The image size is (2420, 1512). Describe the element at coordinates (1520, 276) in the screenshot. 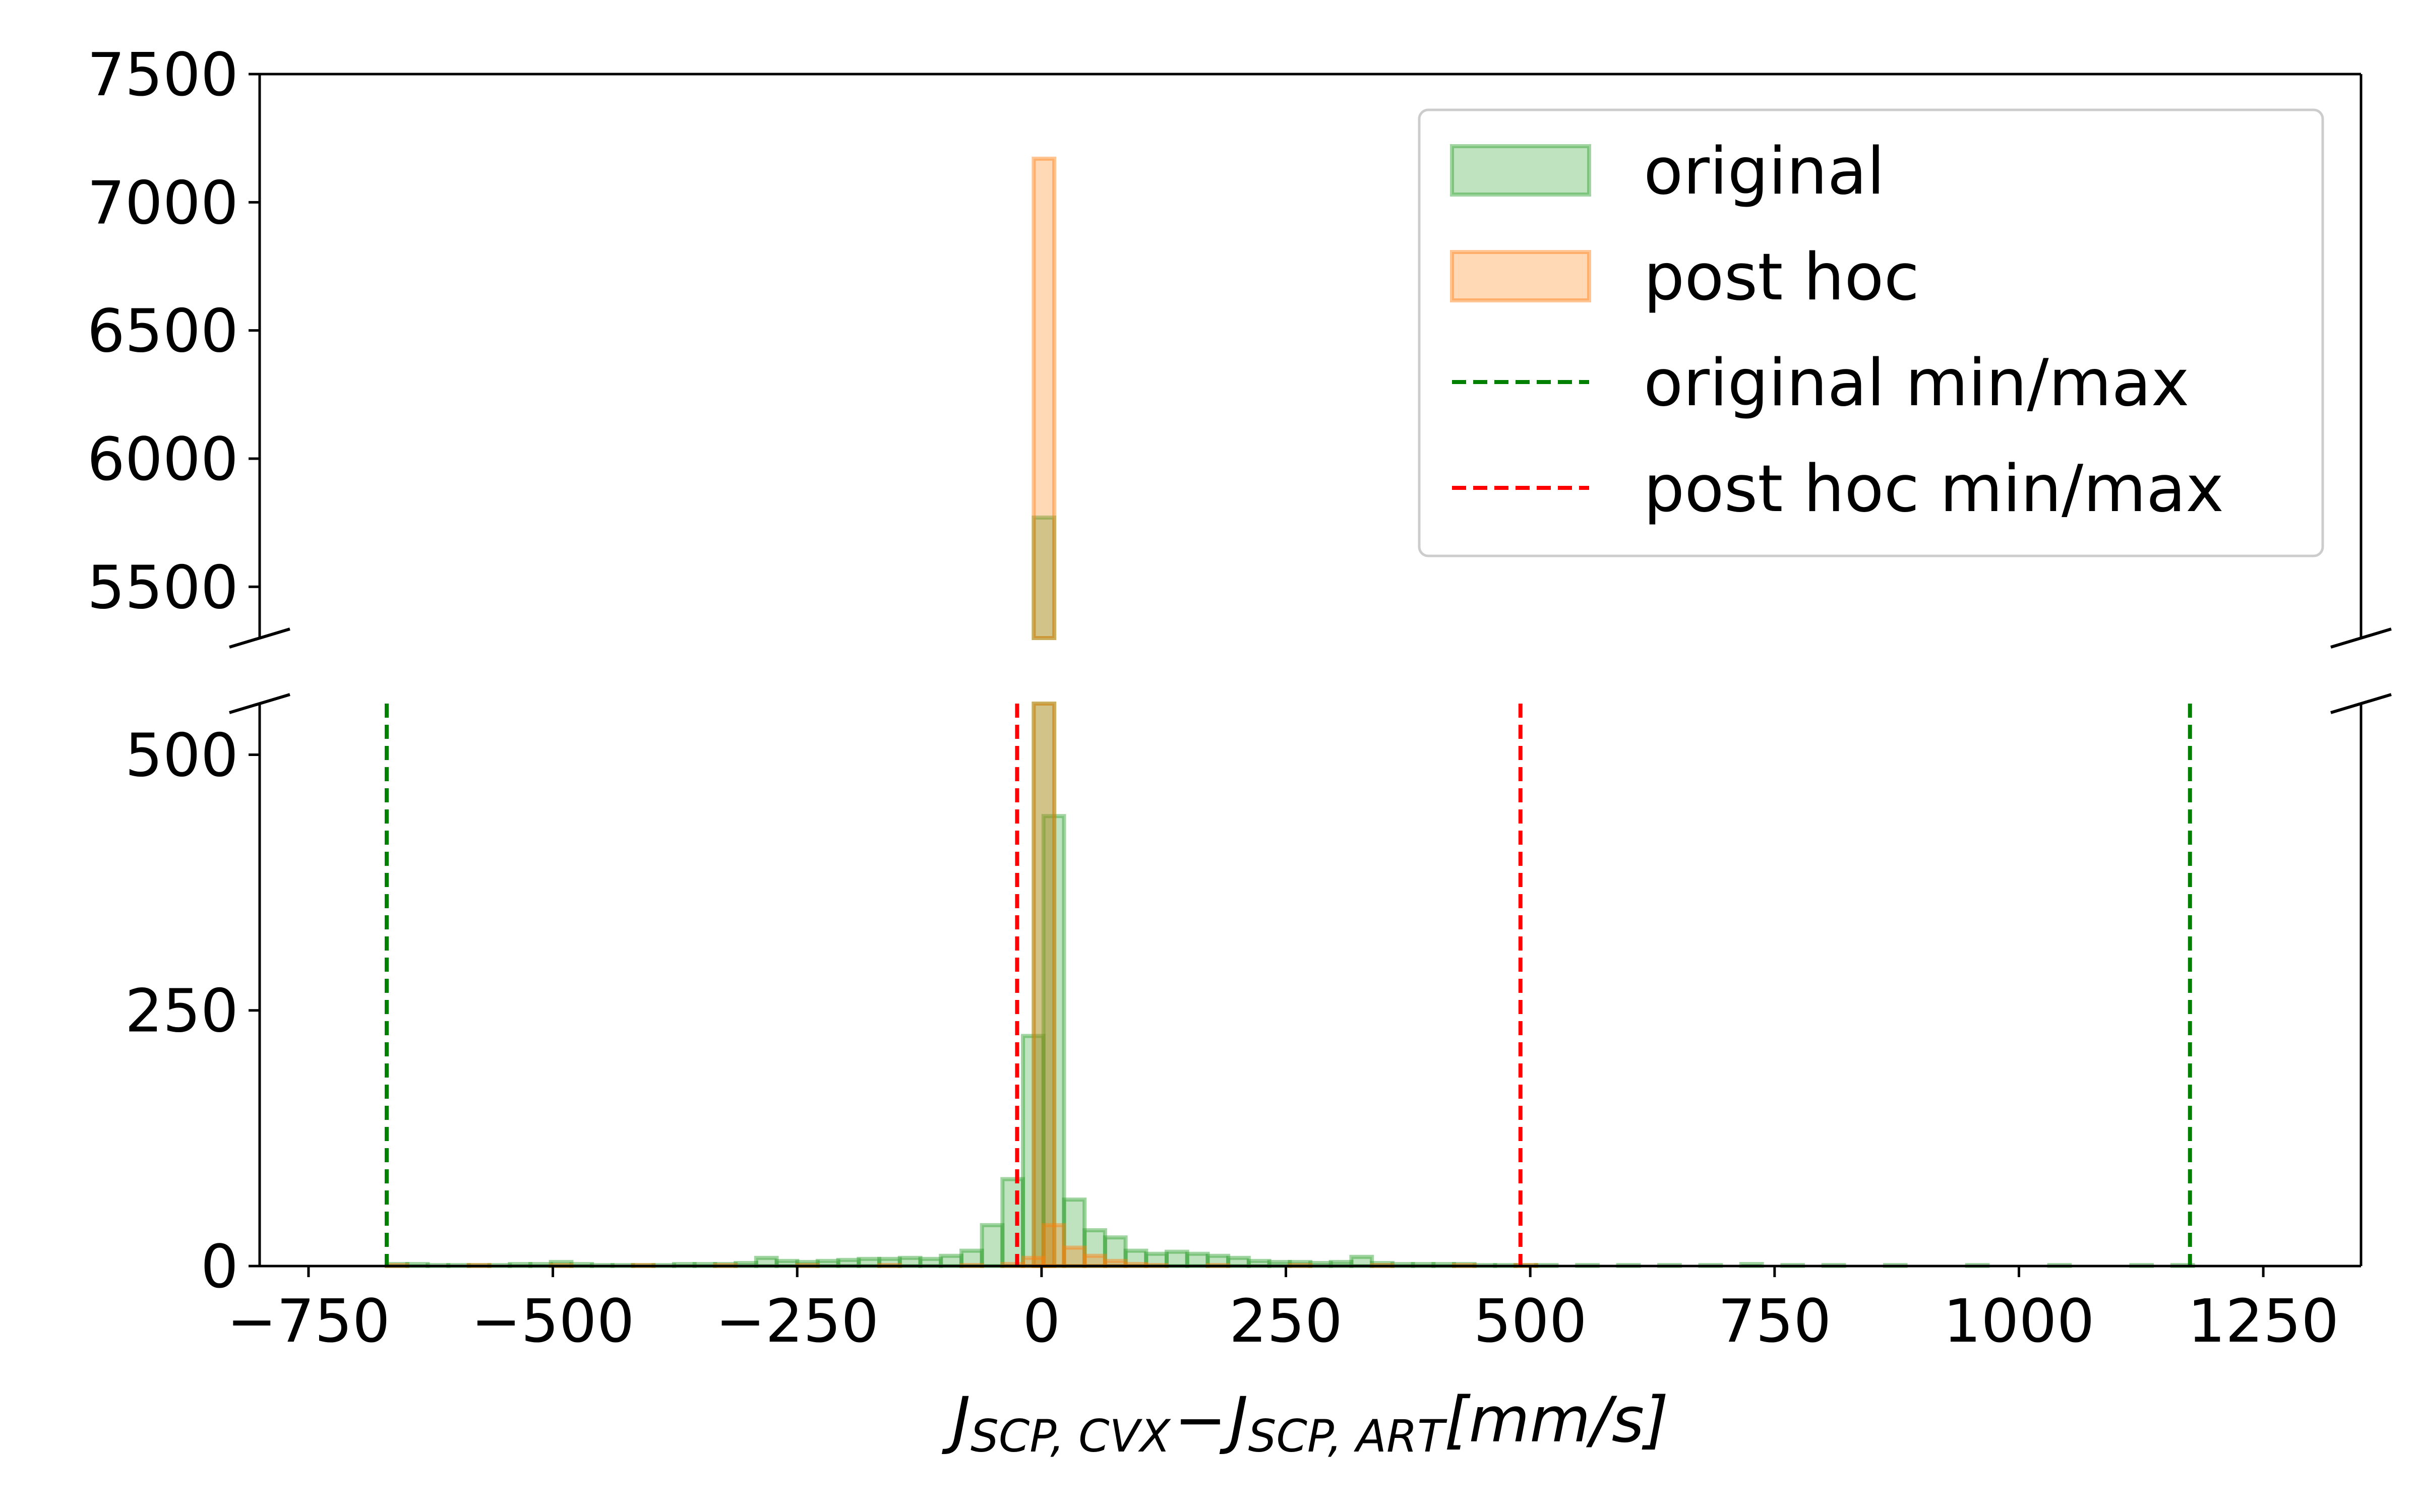

I see `legend-swatch-post-hoc` at that location.